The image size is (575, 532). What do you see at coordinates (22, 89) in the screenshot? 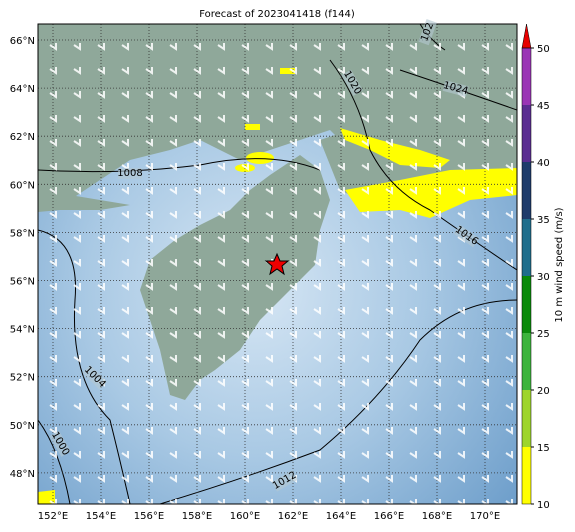
I see `lat-label: 64°N` at bounding box center [22, 89].